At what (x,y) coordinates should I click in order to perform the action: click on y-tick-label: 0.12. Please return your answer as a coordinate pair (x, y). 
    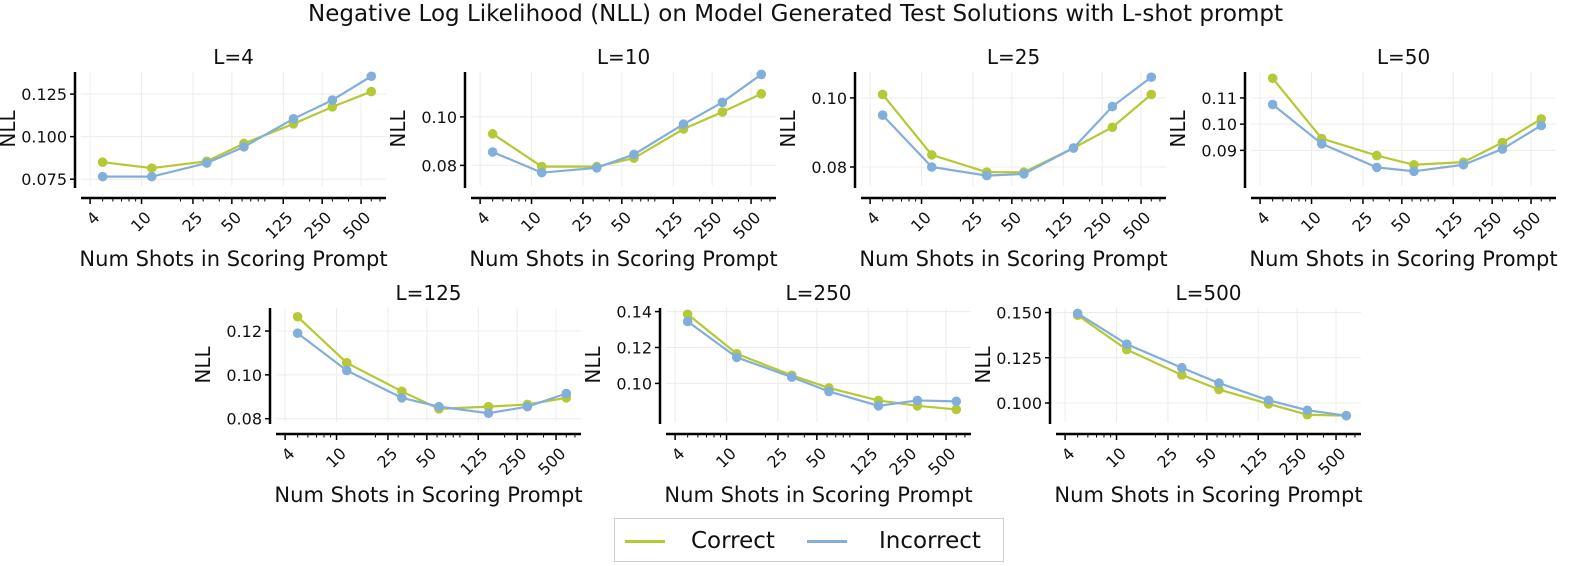
    Looking at the image, I should click on (244, 331).